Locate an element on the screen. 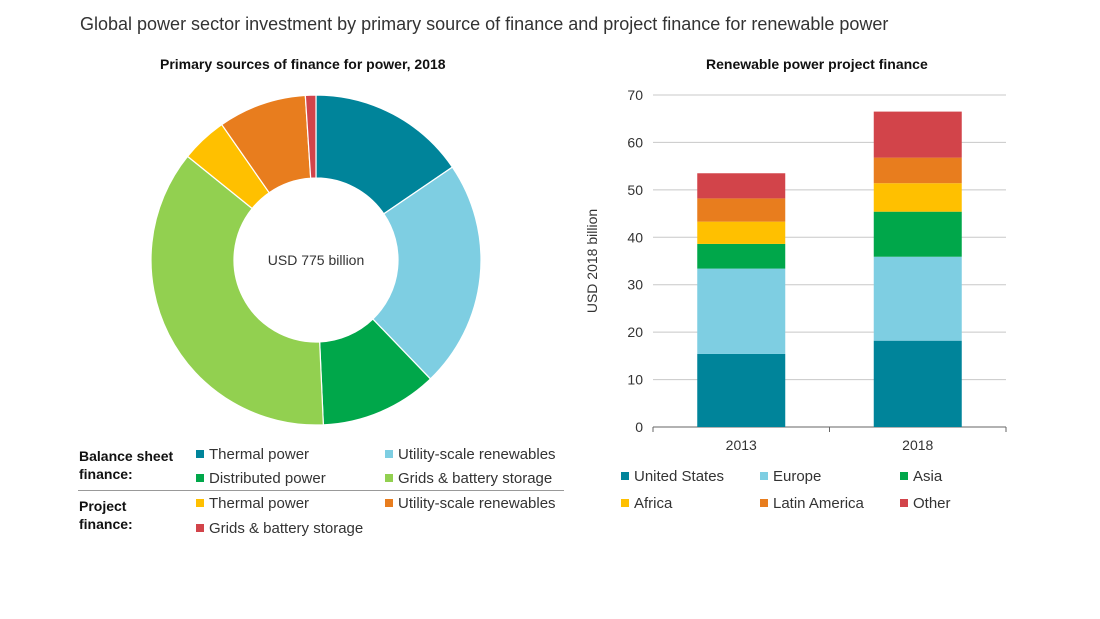  legend-label: Asia is located at coordinates (928, 476).